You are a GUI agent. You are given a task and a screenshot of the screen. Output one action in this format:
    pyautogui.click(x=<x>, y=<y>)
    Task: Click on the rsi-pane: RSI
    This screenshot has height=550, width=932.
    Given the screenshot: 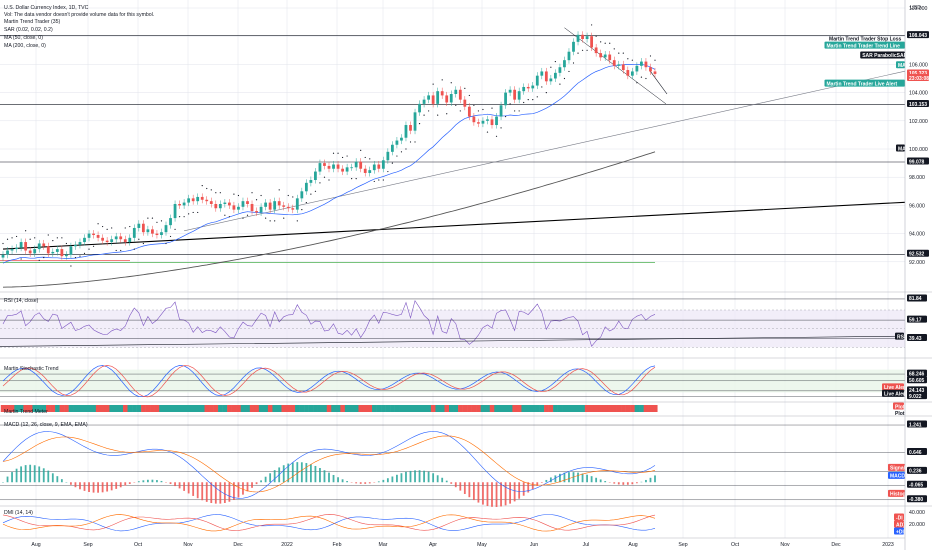 What is the action you would take?
    pyautogui.click(x=453, y=323)
    